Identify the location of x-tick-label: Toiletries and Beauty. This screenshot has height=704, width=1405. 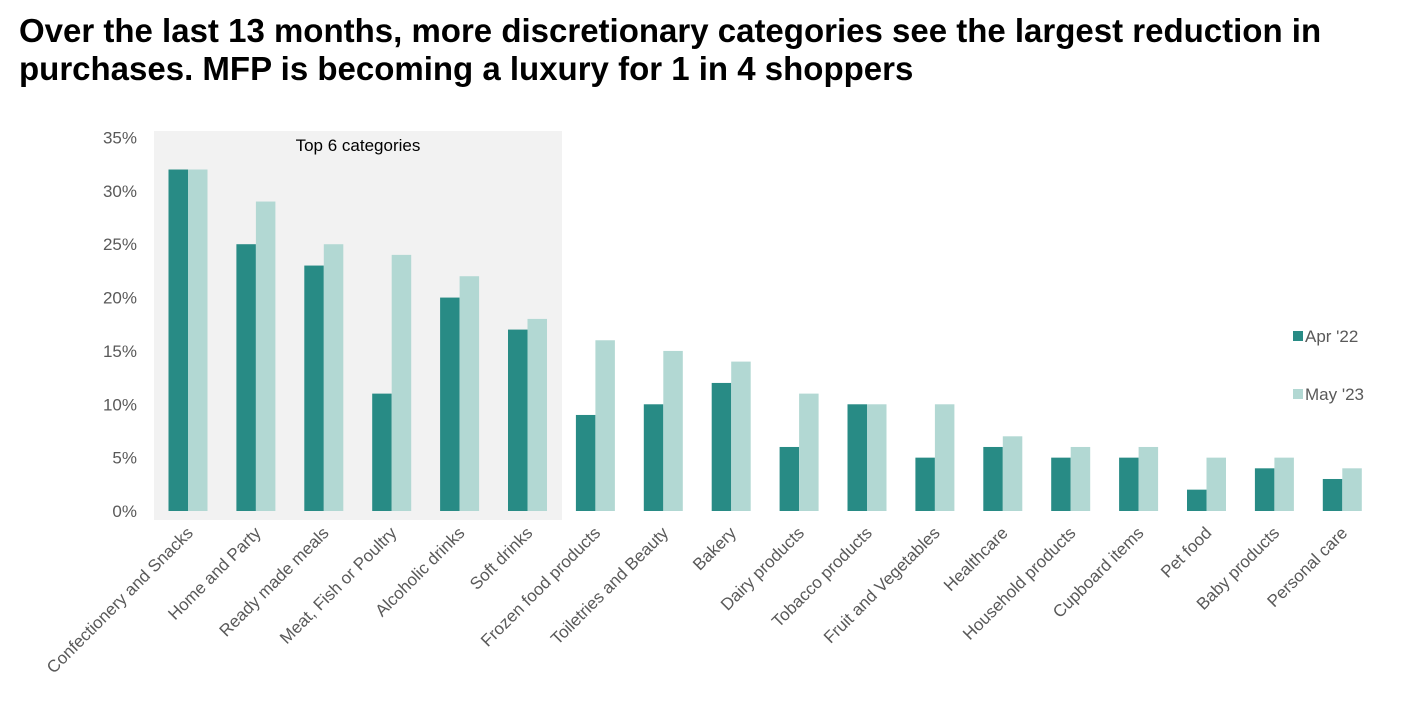
(609, 585).